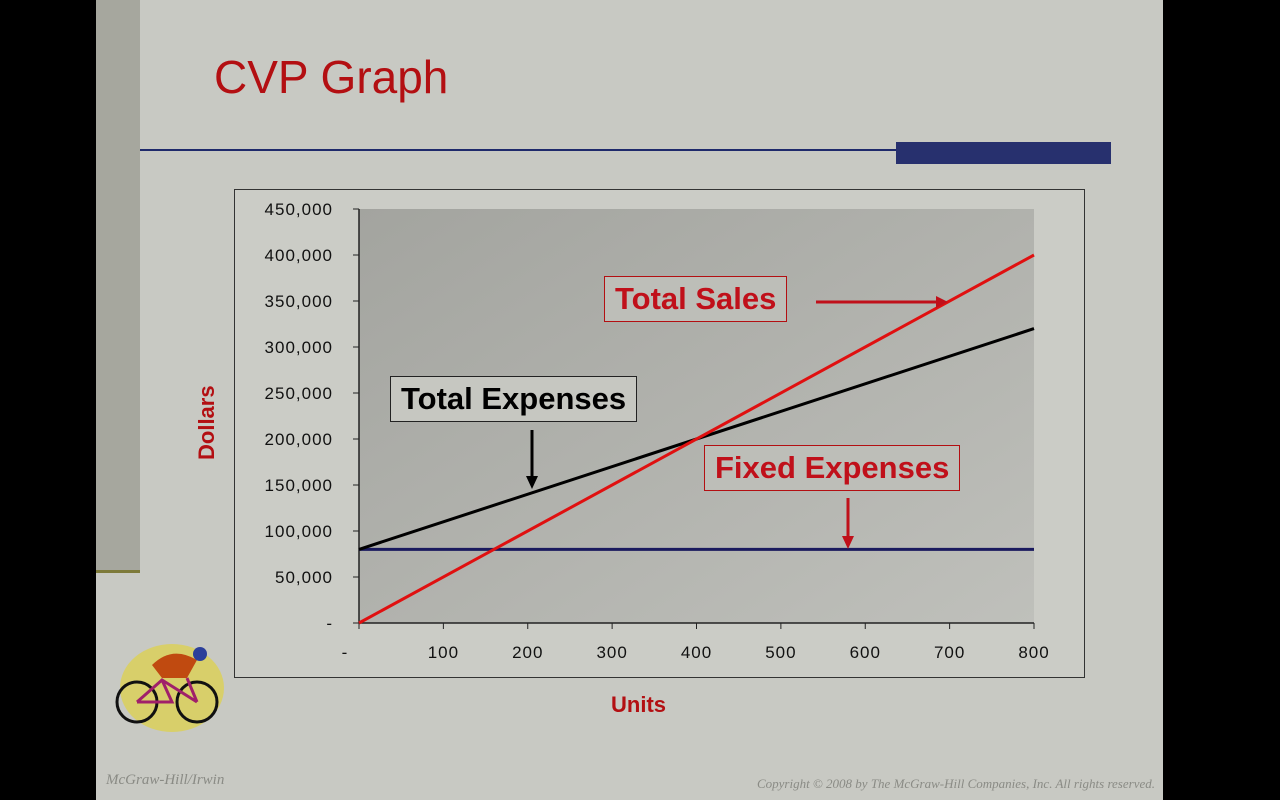  I want to click on total-expenses-callout: Total Expenses, so click(514, 399).